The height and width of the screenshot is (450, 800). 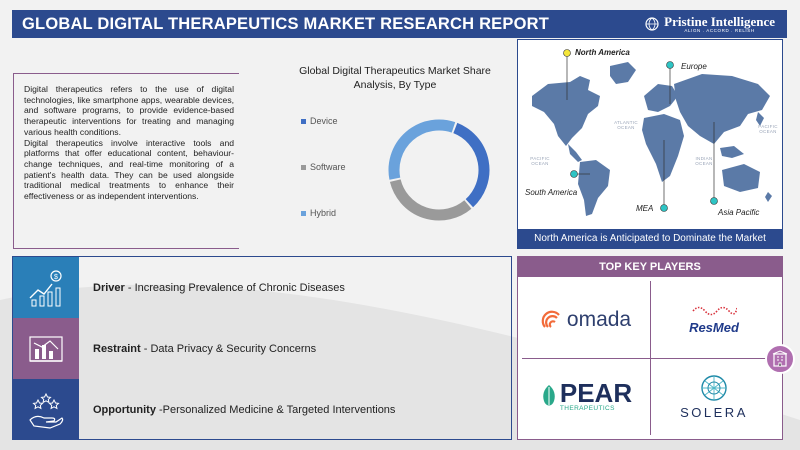 What do you see at coordinates (741, 178) in the screenshot?
I see `australia-landmass` at bounding box center [741, 178].